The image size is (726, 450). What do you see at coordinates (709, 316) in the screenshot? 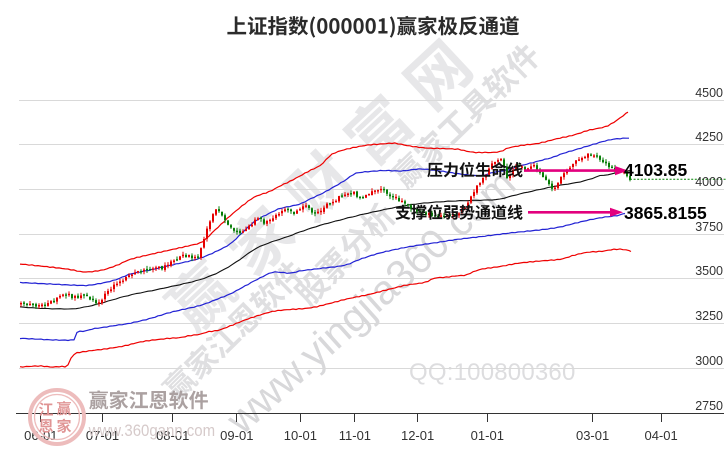
I see `svg-text: 3250` at bounding box center [709, 316].